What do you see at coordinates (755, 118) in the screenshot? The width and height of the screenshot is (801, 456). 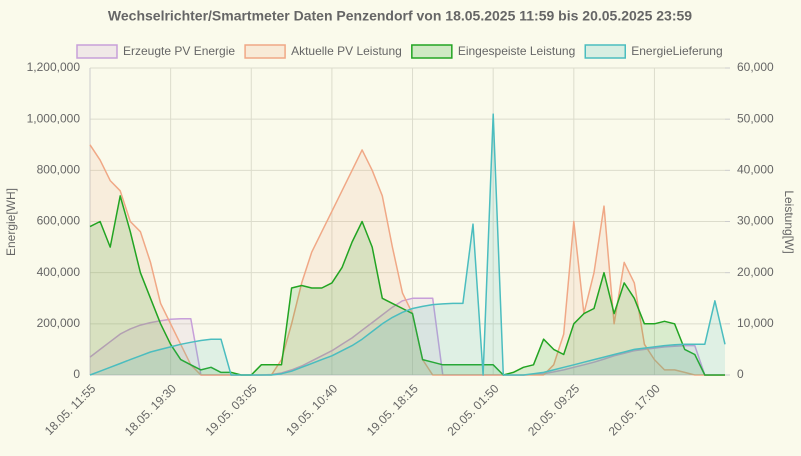 I see `y2-tick-label: 50,000` at bounding box center [755, 118].